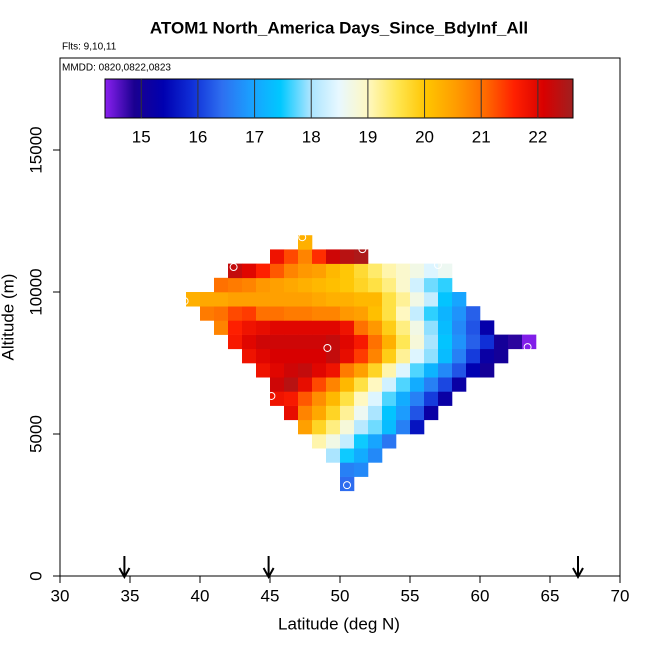  I want to click on x-tick-label: 65, so click(550, 595).